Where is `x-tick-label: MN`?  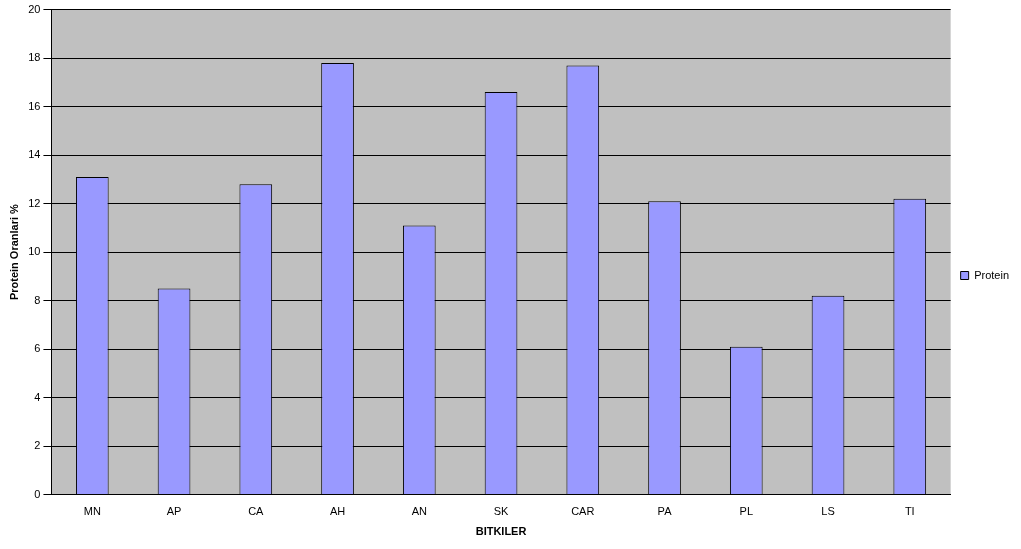 x-tick-label: MN is located at coordinates (92, 511).